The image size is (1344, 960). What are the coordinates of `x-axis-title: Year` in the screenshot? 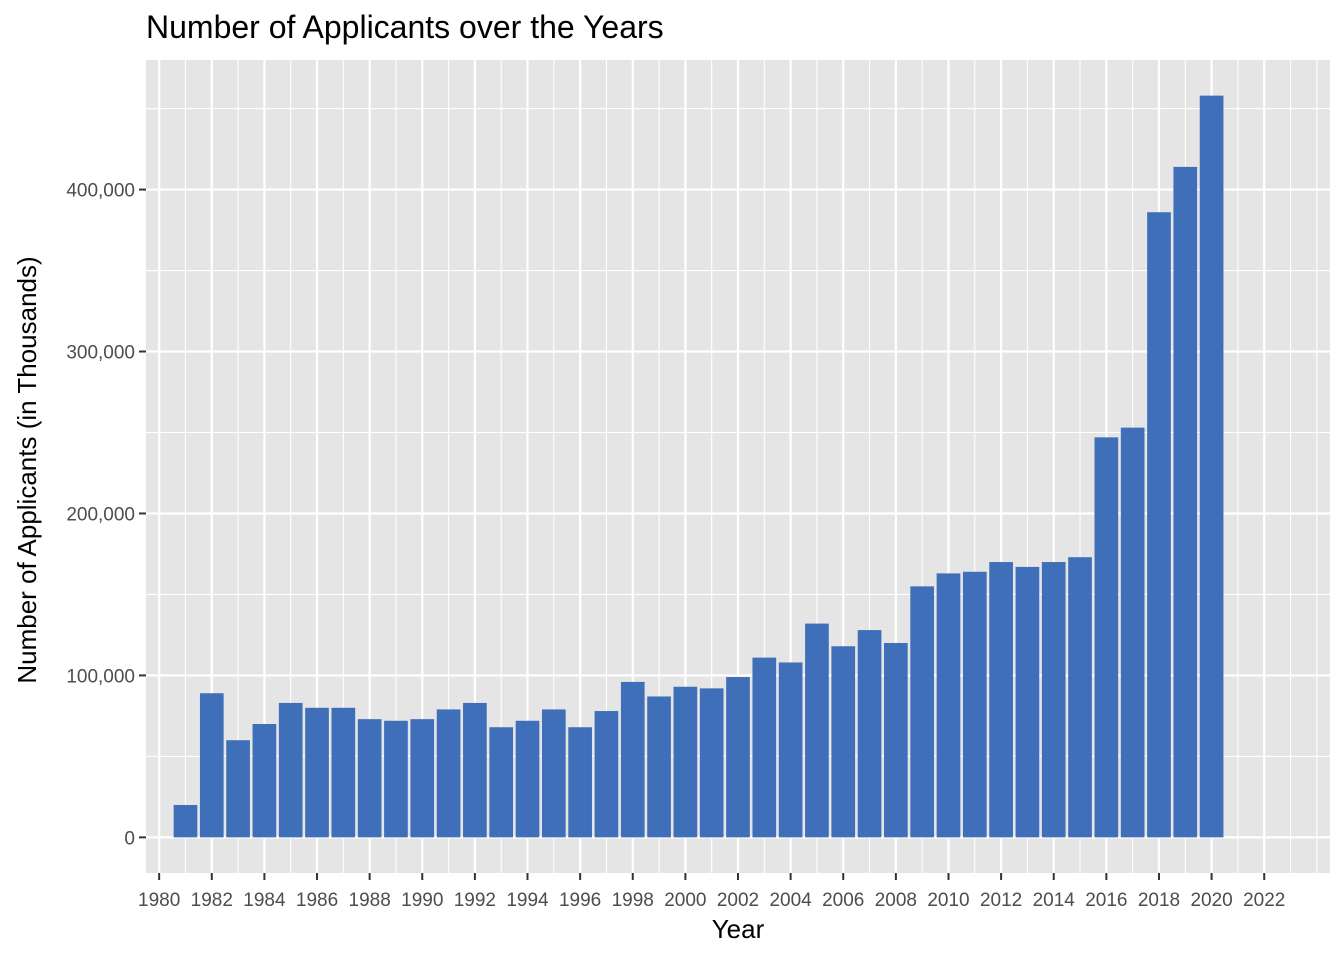 It's located at (738, 929).